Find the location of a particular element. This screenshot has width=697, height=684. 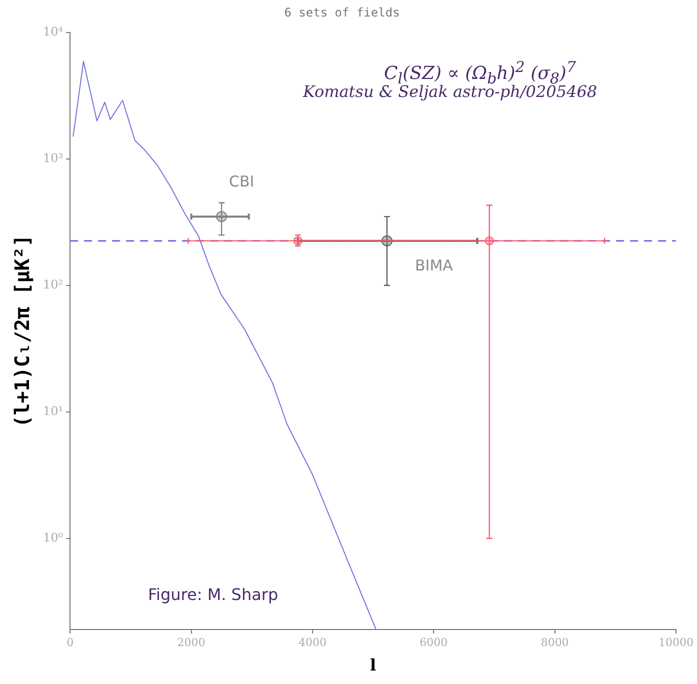

y-tick-label: 10² is located at coordinates (53, 285).